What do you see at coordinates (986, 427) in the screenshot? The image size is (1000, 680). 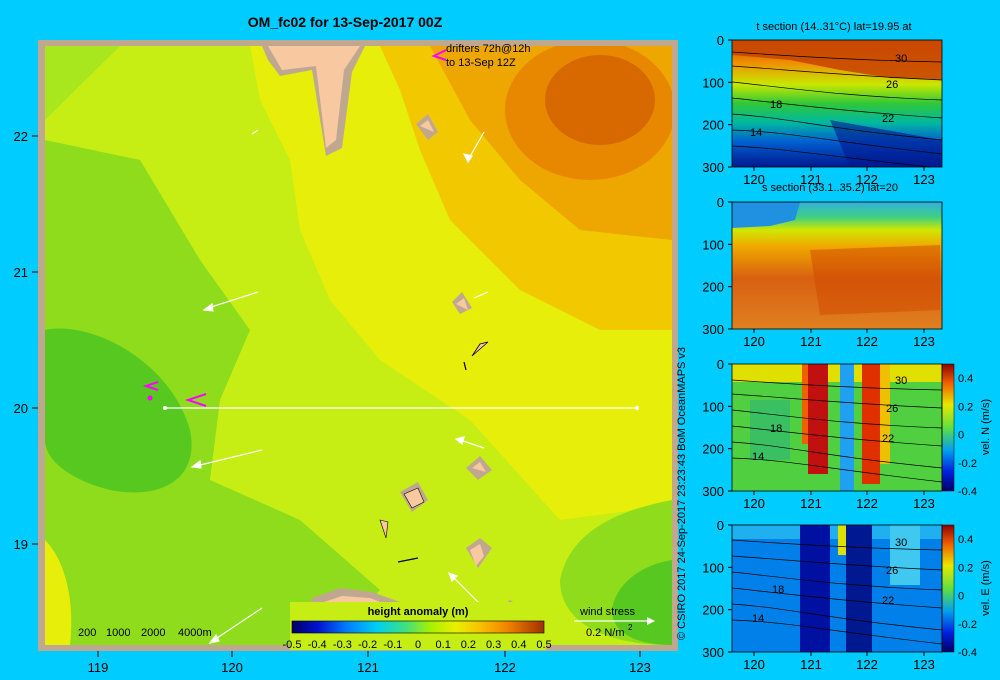 I see `vel-n-colorbar-label: vel. N (m/s)` at bounding box center [986, 427].